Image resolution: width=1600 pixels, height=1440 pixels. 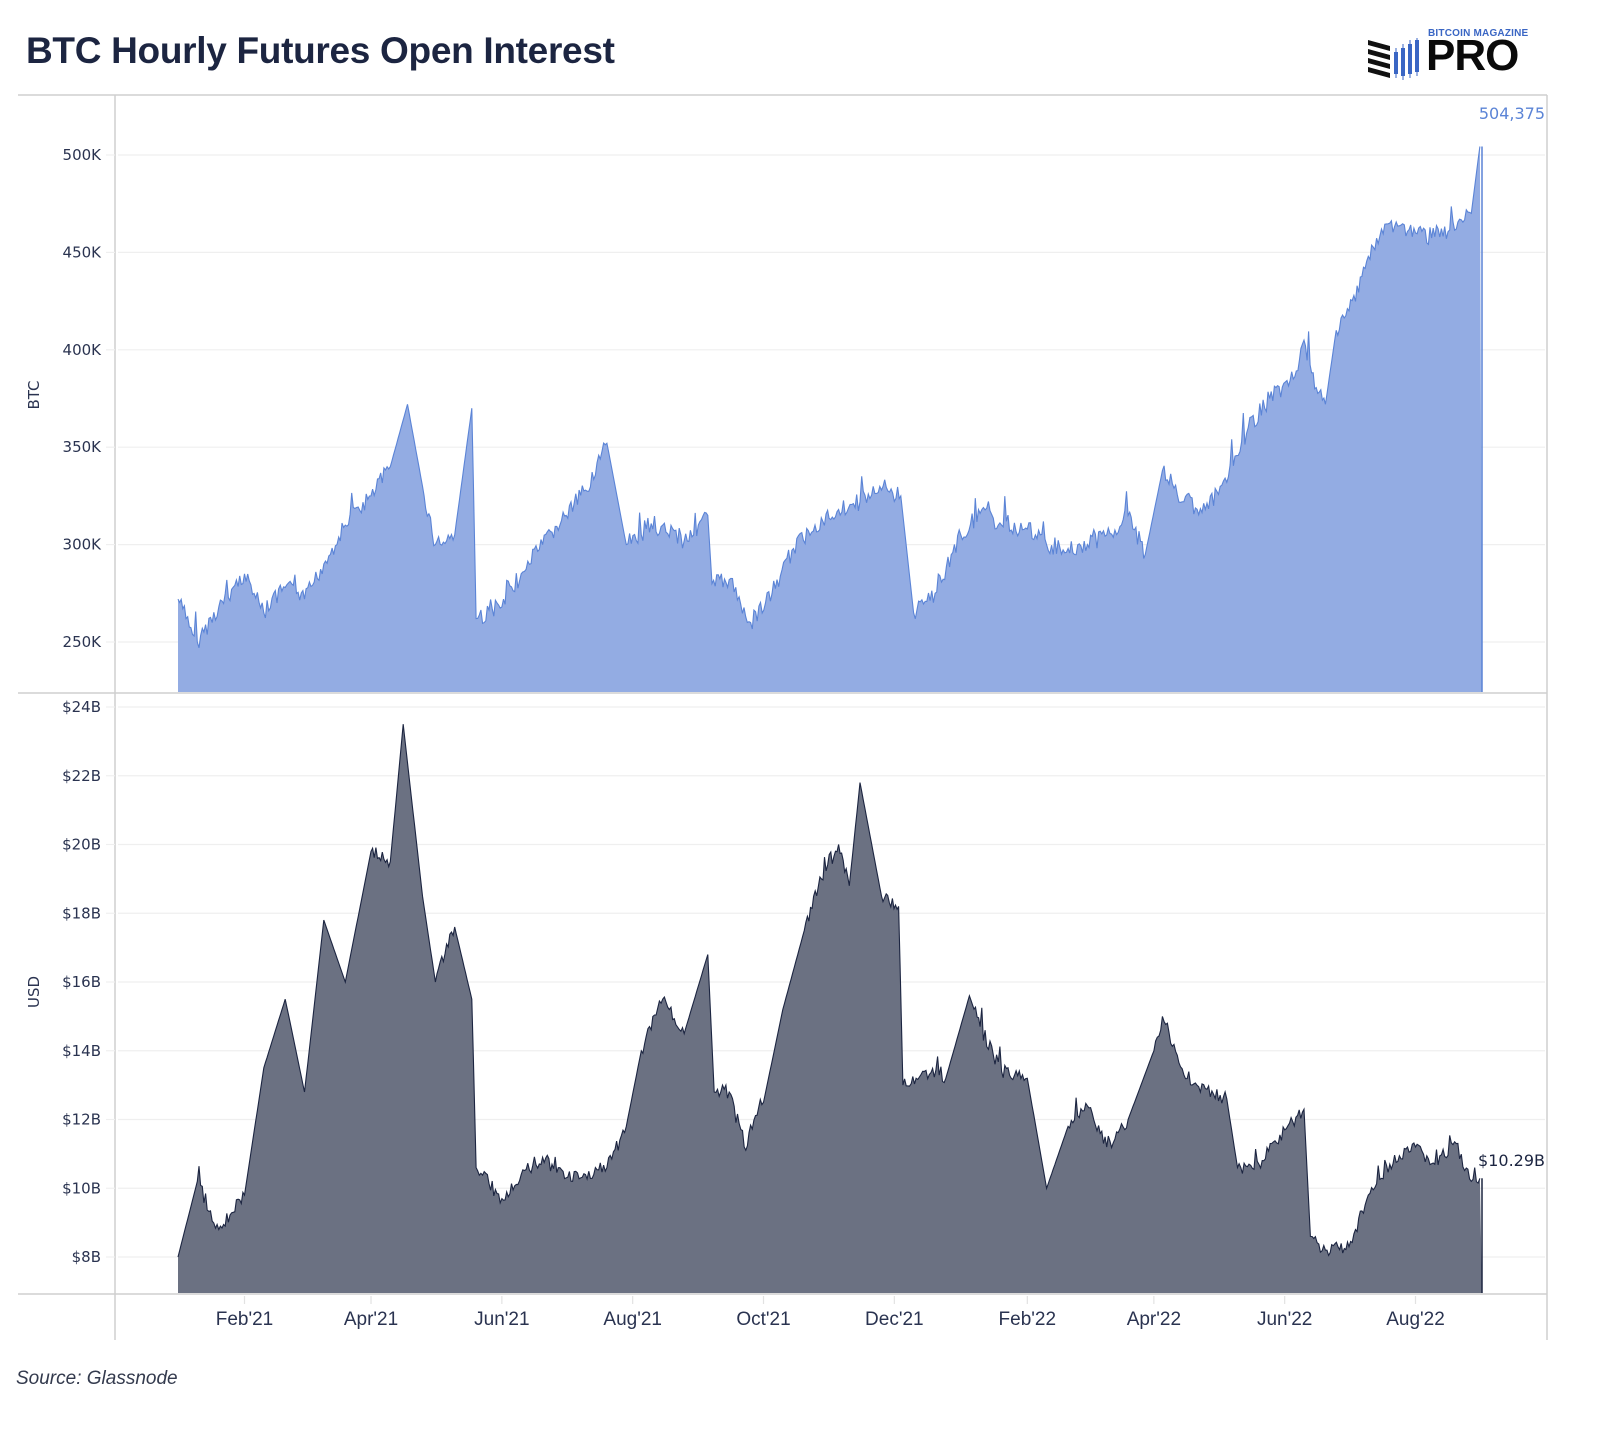 What do you see at coordinates (81, 1188) in the screenshot?
I see `y-tick-label: $10B` at bounding box center [81, 1188].